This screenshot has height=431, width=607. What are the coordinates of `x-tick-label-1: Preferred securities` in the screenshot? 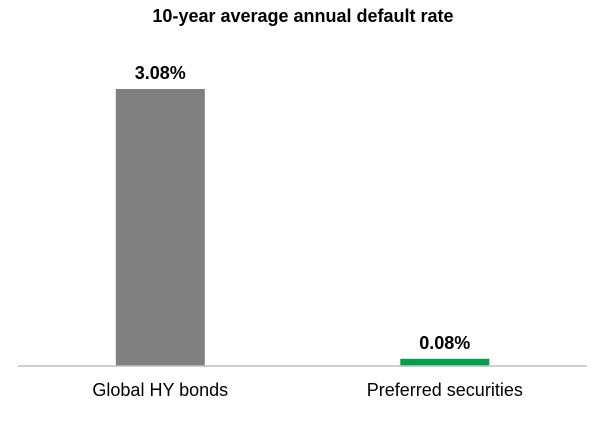 It's located at (445, 390).